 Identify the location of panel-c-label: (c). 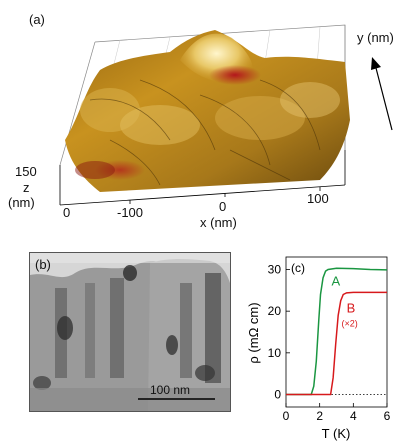
(298, 268).